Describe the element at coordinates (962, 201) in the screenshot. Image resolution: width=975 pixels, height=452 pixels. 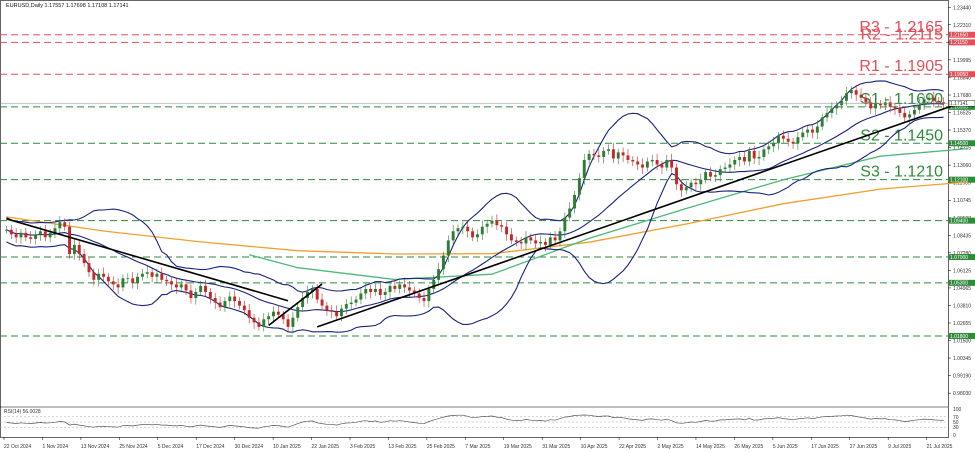
I see `y-tick-label: 1.10745` at that location.